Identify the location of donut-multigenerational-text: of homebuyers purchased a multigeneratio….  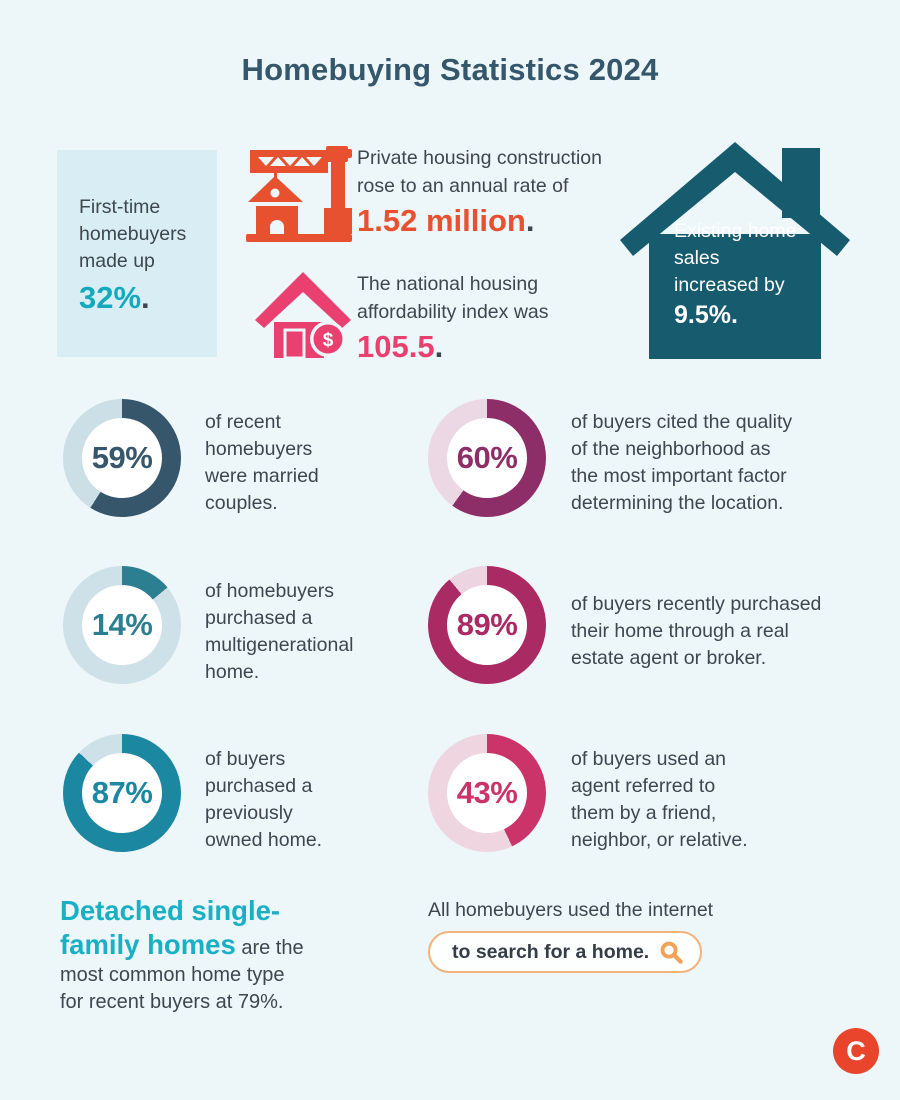
(279, 631).